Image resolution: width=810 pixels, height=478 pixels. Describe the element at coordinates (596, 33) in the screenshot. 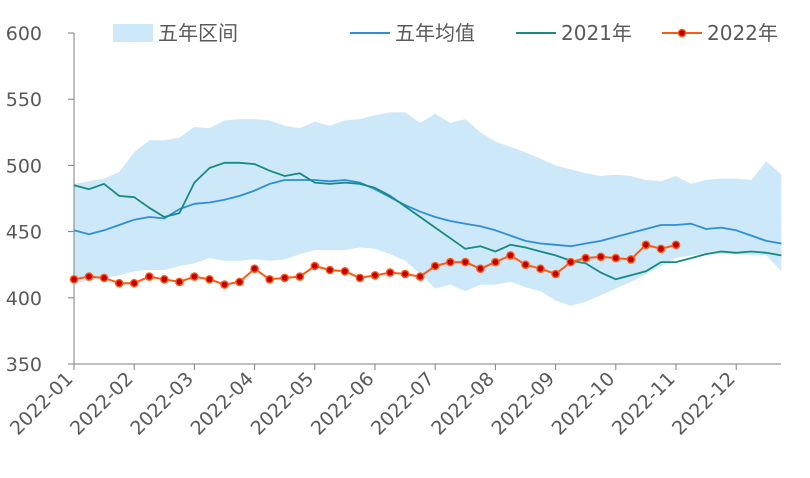

I see `legend-label-2: 2021年` at that location.